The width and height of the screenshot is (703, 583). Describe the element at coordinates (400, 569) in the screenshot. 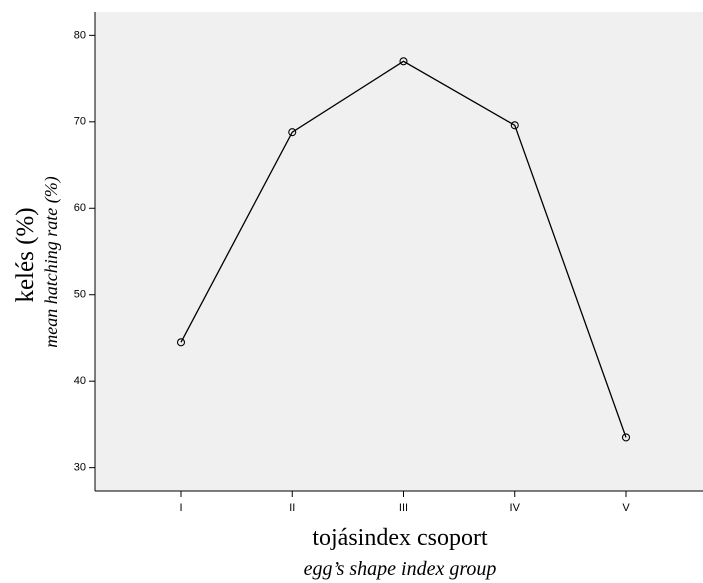

I see `x-axis-subtitle: egg’s shape index group` at that location.